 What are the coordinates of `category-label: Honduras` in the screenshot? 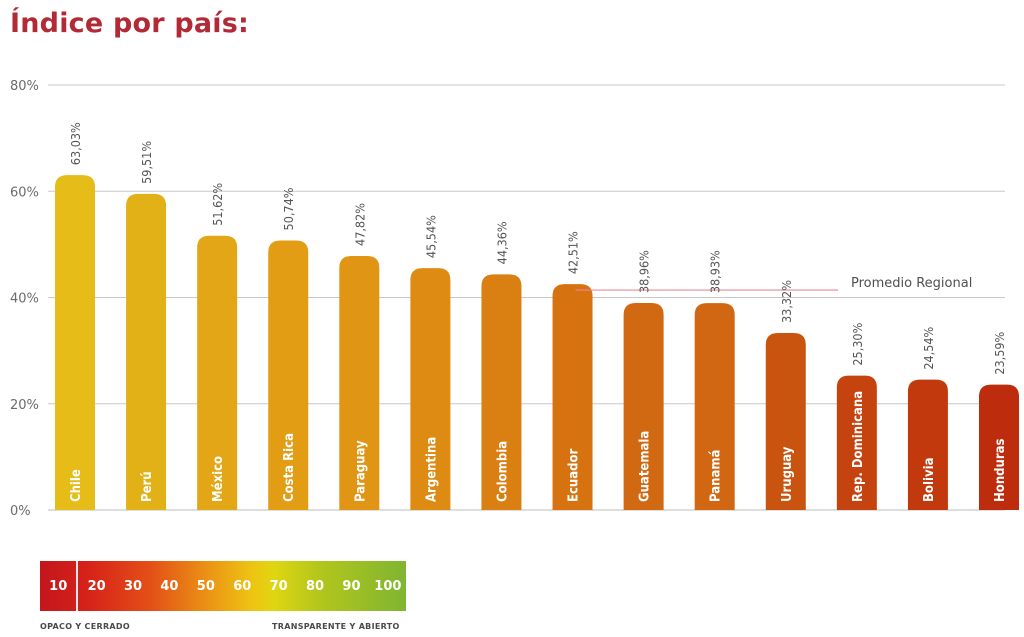 It's located at (1000, 470).